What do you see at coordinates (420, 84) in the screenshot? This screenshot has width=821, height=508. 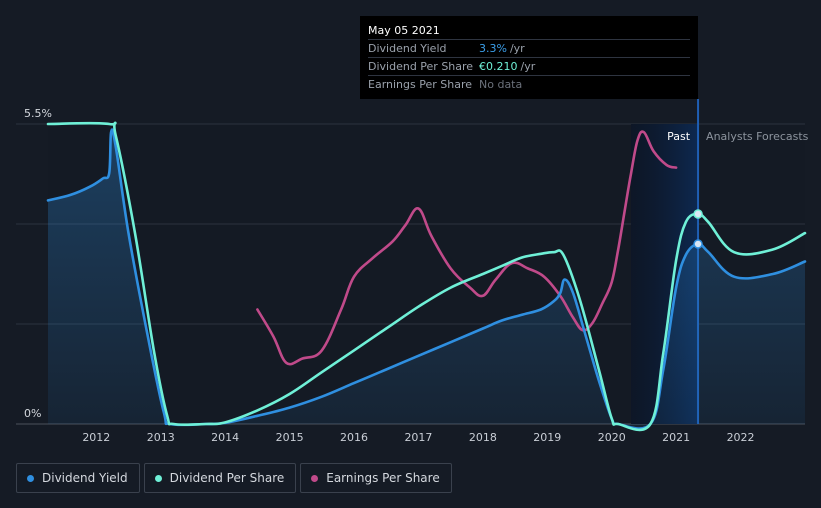 I see `tooltip-label: Earnings Per Share` at bounding box center [420, 84].